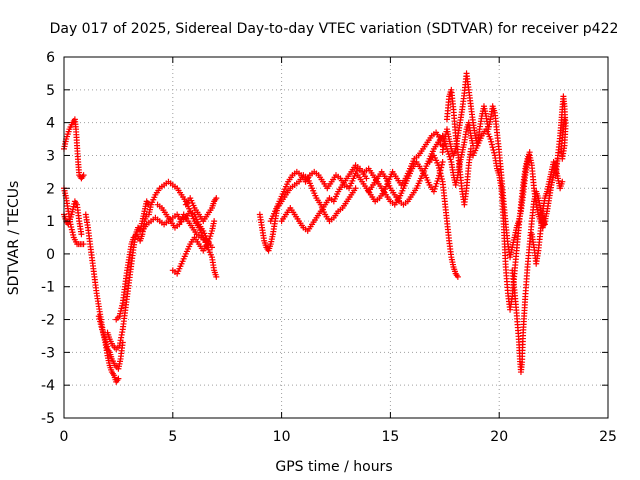 This screenshot has width=640, height=480. Describe the element at coordinates (48, 321) in the screenshot. I see `y-tick-label: -2` at that location.